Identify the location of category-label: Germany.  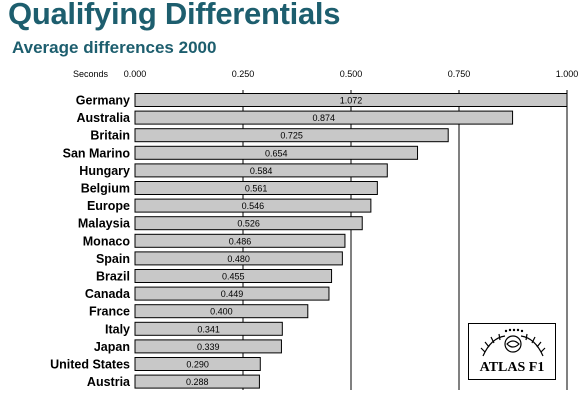
(103, 101).